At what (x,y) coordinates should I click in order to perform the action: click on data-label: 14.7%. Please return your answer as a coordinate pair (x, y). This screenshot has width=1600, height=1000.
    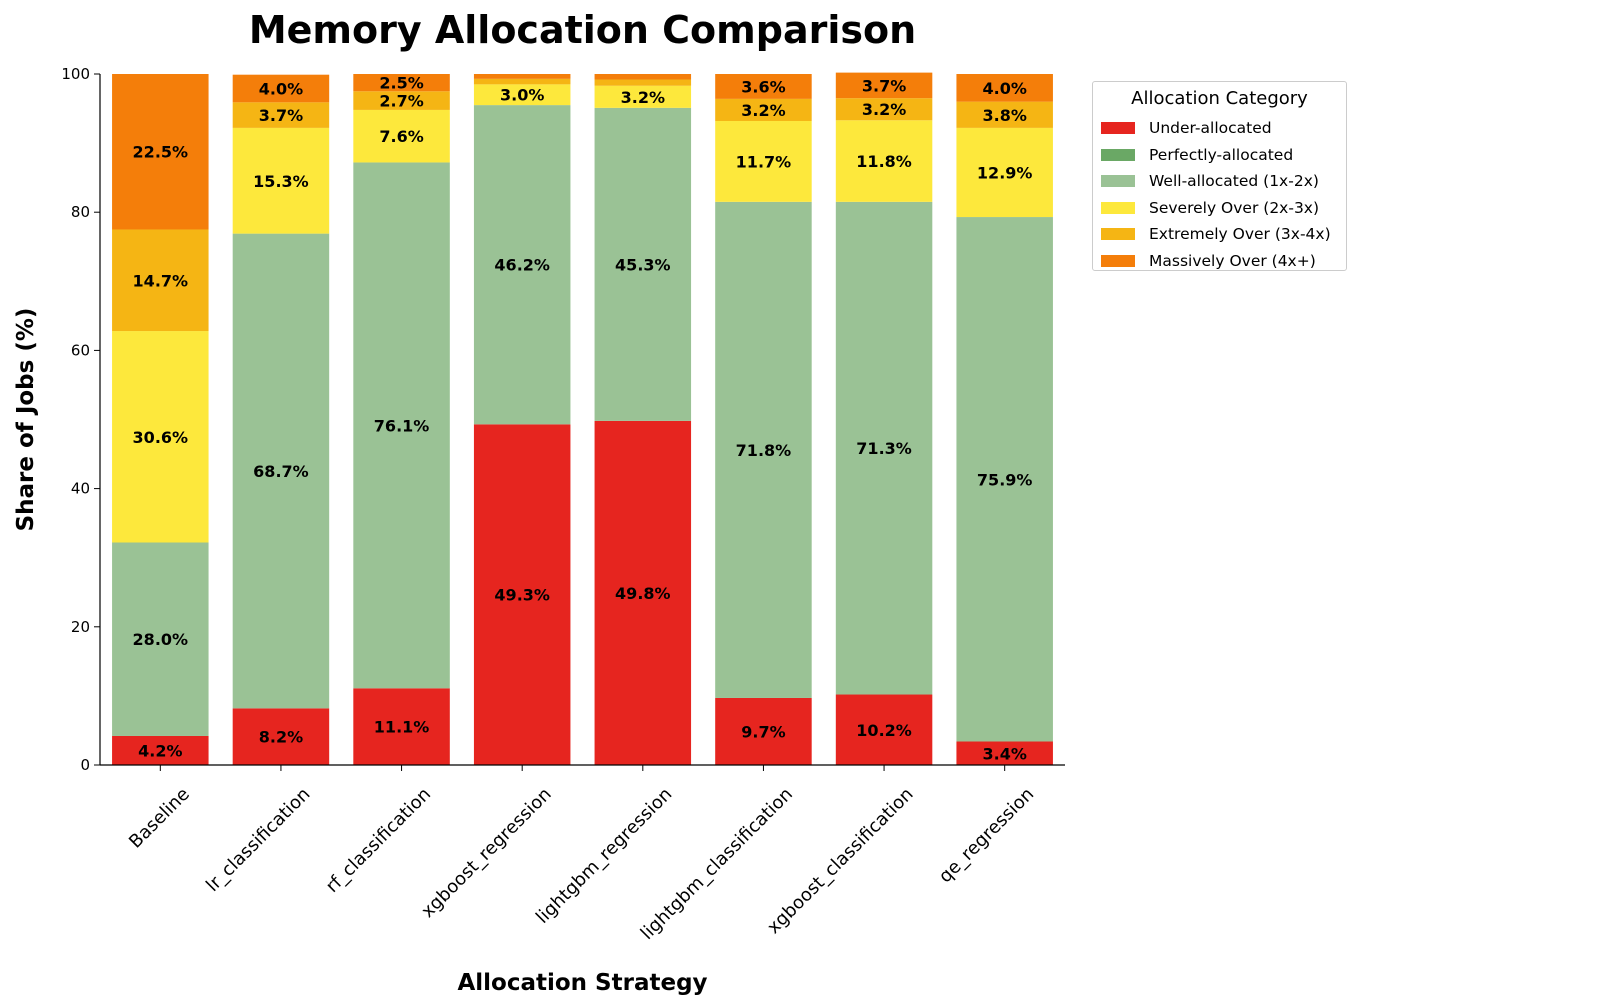
    Looking at the image, I should click on (161, 280).